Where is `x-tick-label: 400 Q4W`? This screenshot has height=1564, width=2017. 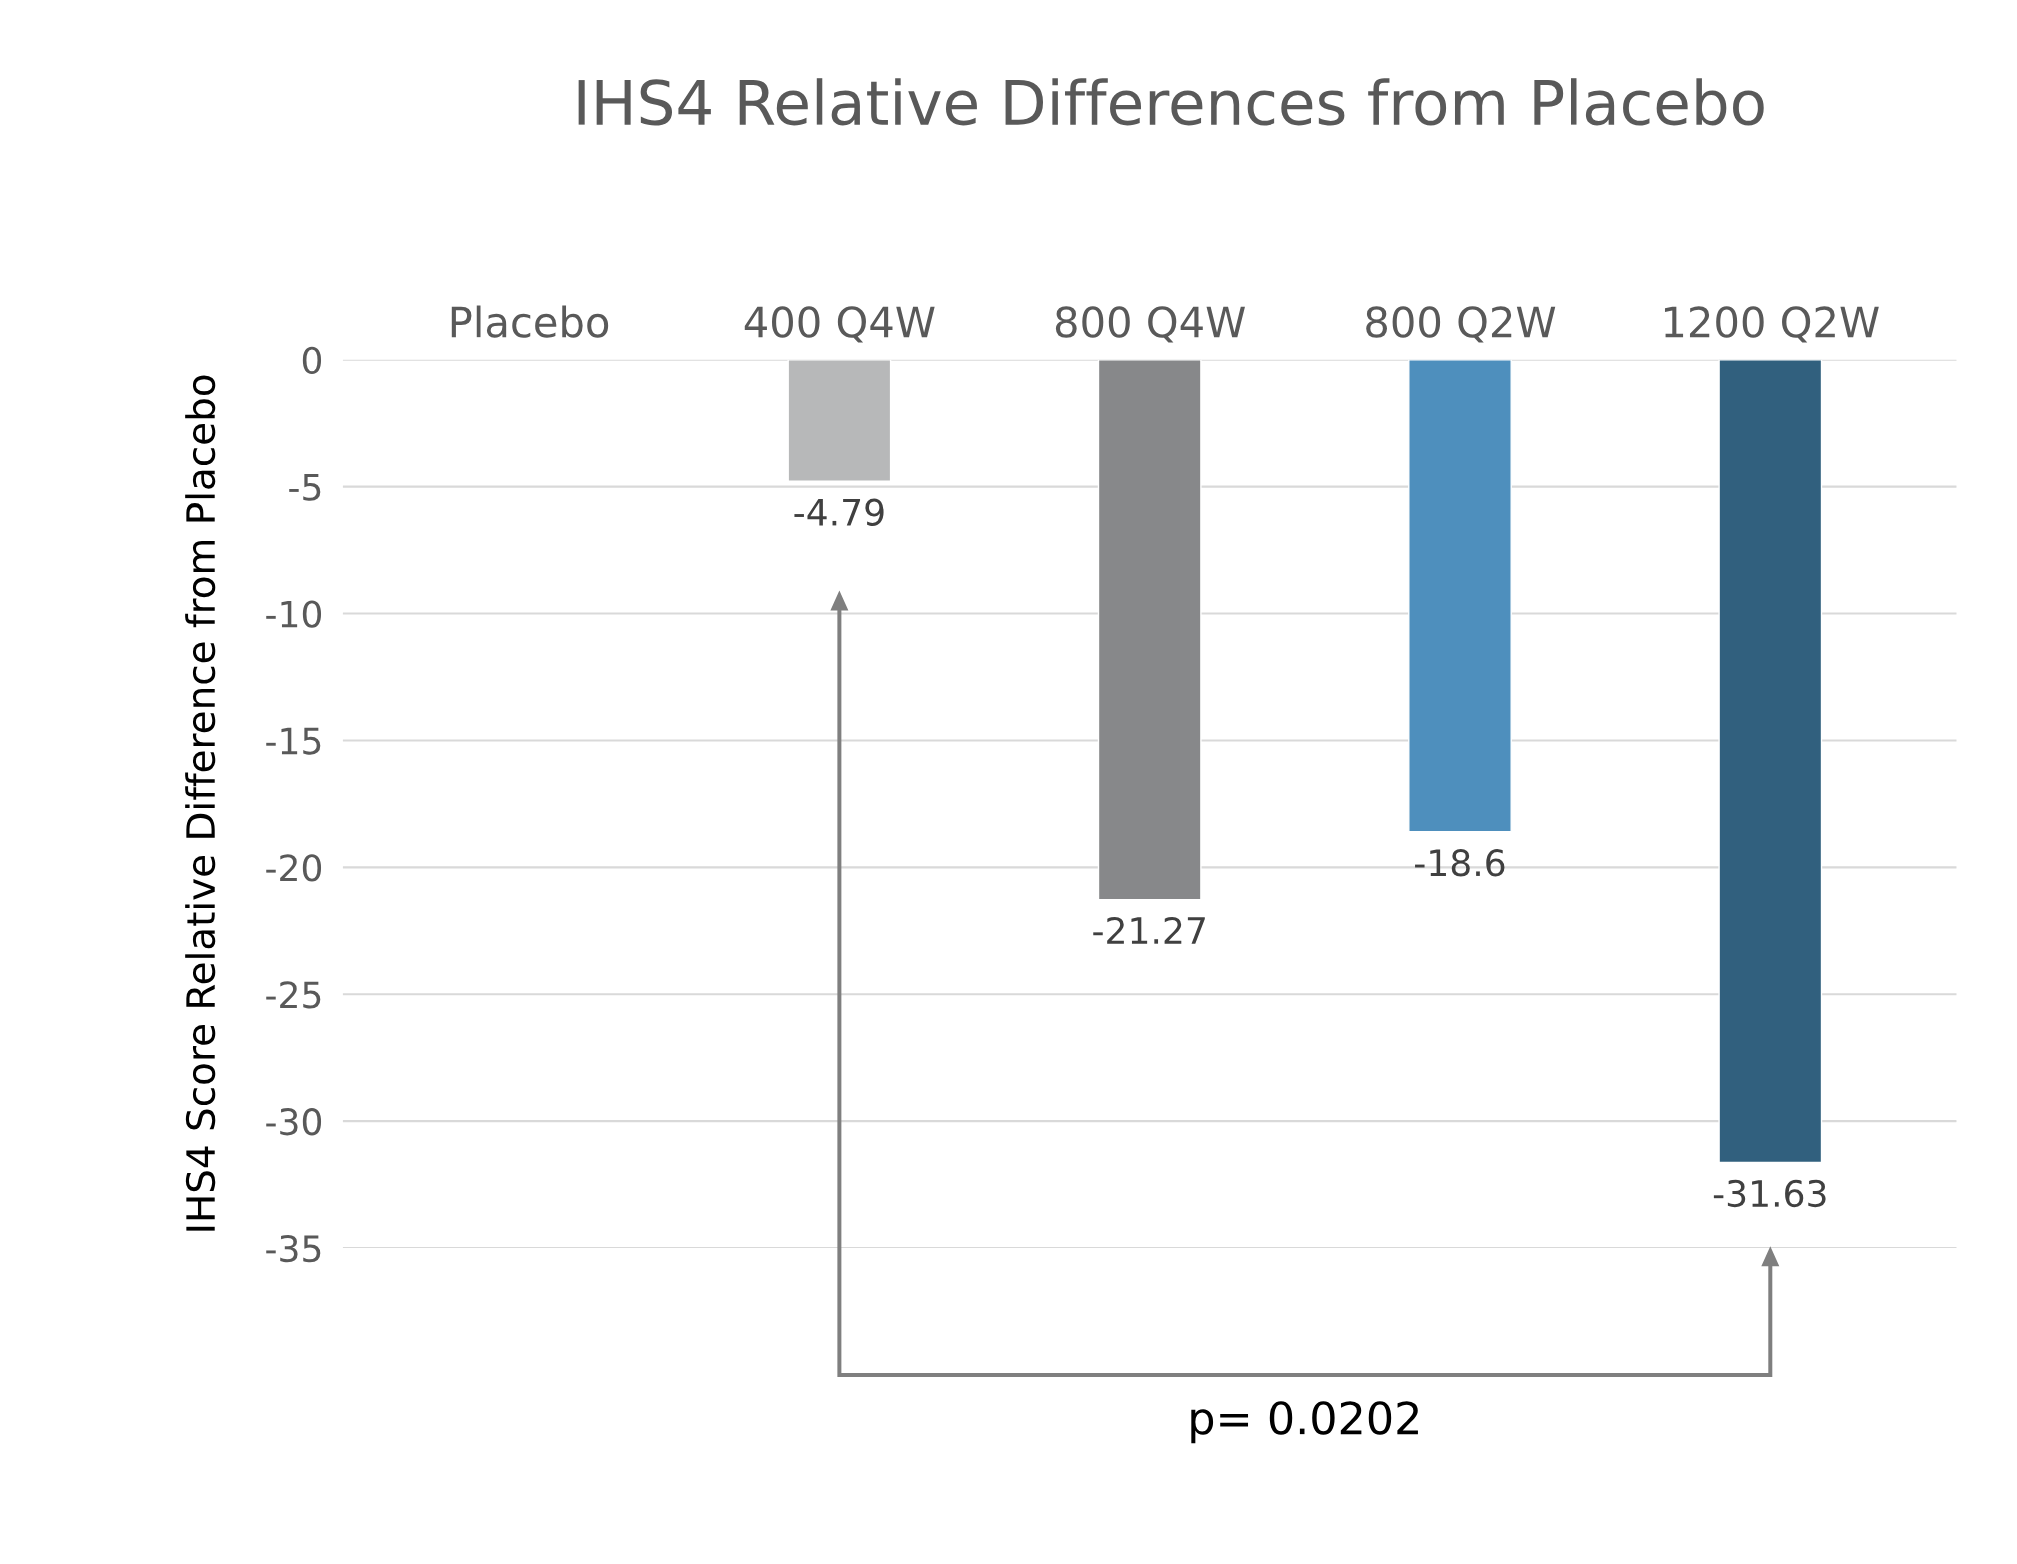
x-tick-label: 400 Q4W is located at coordinates (839, 324).